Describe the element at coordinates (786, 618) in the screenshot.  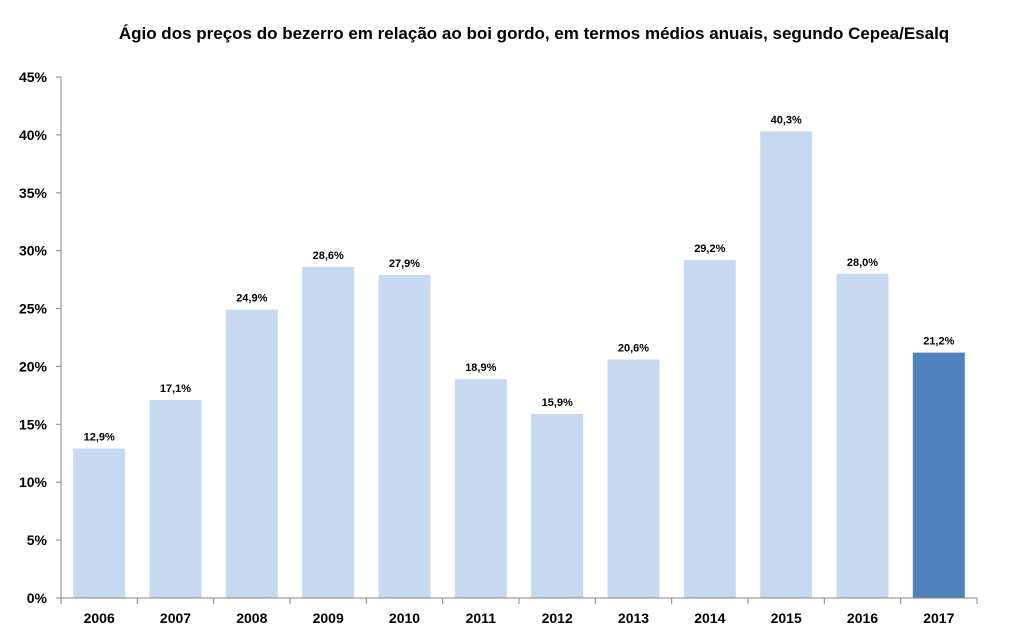
I see `x-tick-label-2015: 2015` at that location.